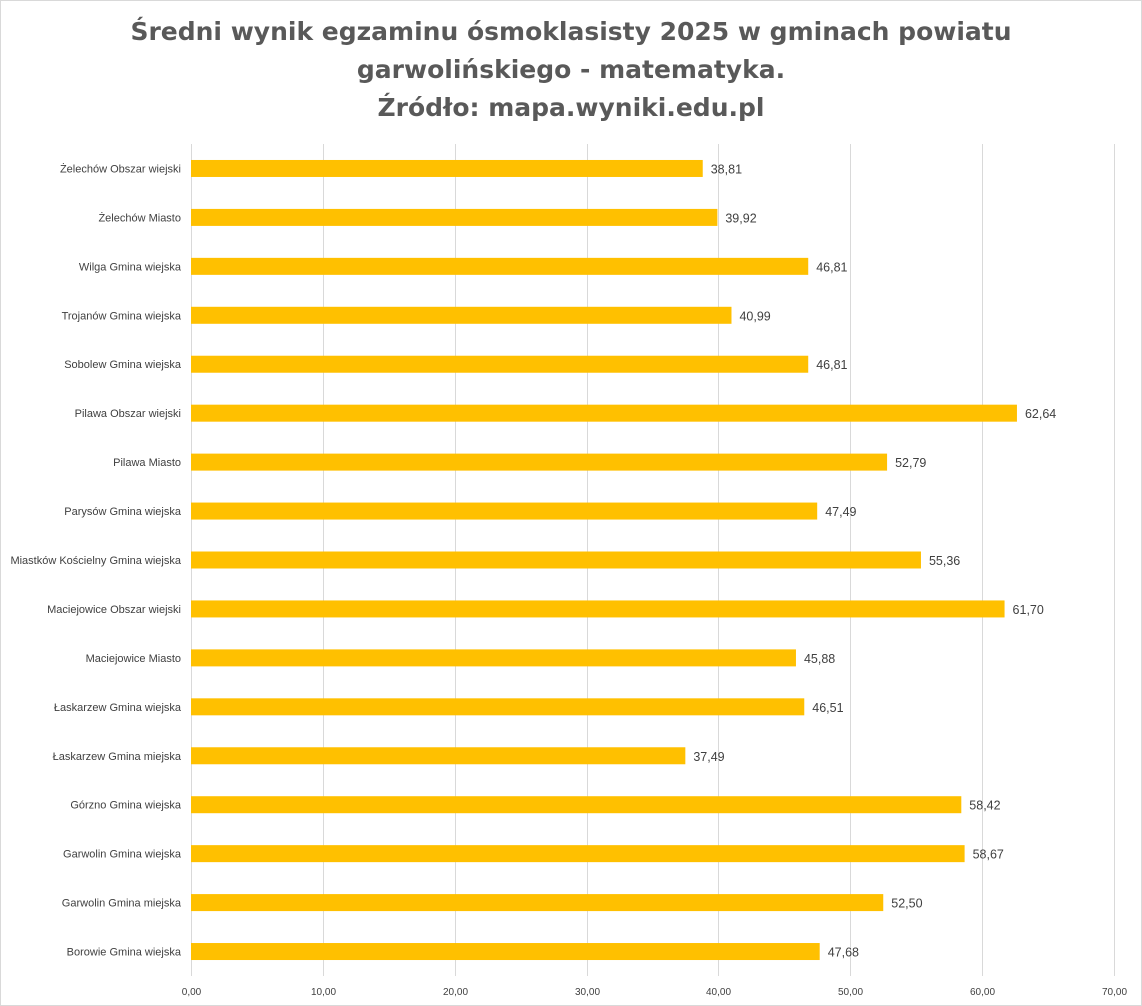 Image resolution: width=1142 pixels, height=1006 pixels. Describe the element at coordinates (819, 659) in the screenshot. I see `data-label: 45,88` at that location.